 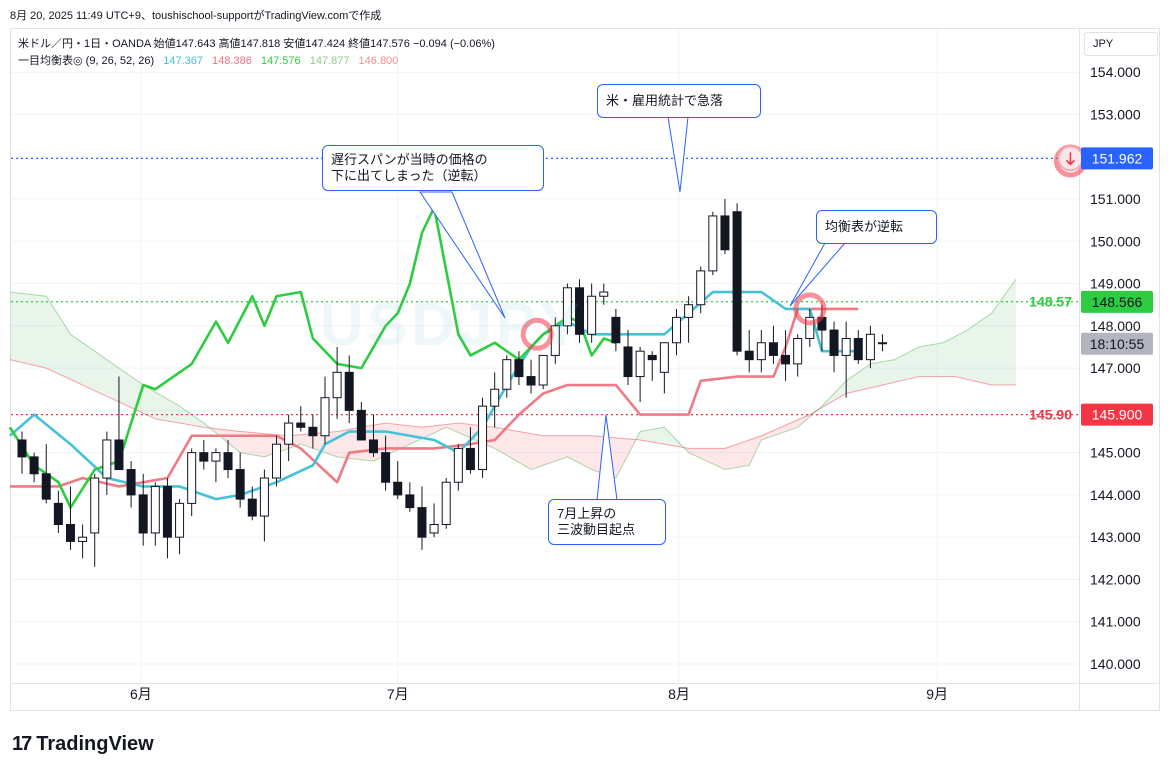 What do you see at coordinates (937, 694) in the screenshot?
I see `x-tick-label: 9月` at bounding box center [937, 694].